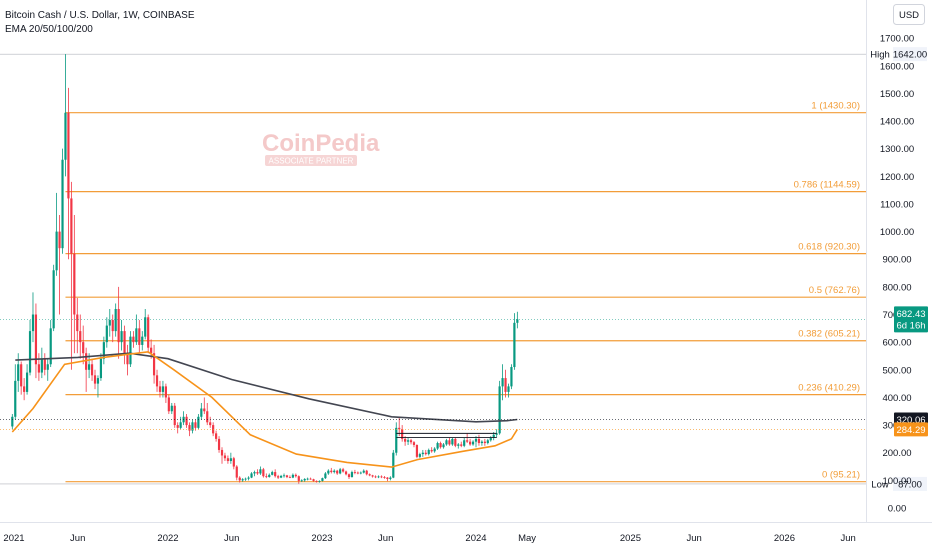 This screenshot has width=932, height=550. I want to click on consolidation-box, so click(446, 435).